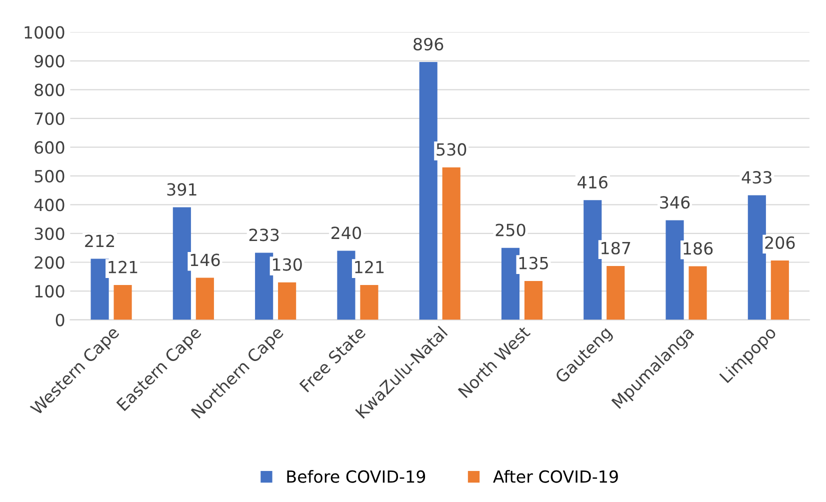  What do you see at coordinates (533, 263) in the screenshot?
I see `data-label: 135` at bounding box center [533, 263].